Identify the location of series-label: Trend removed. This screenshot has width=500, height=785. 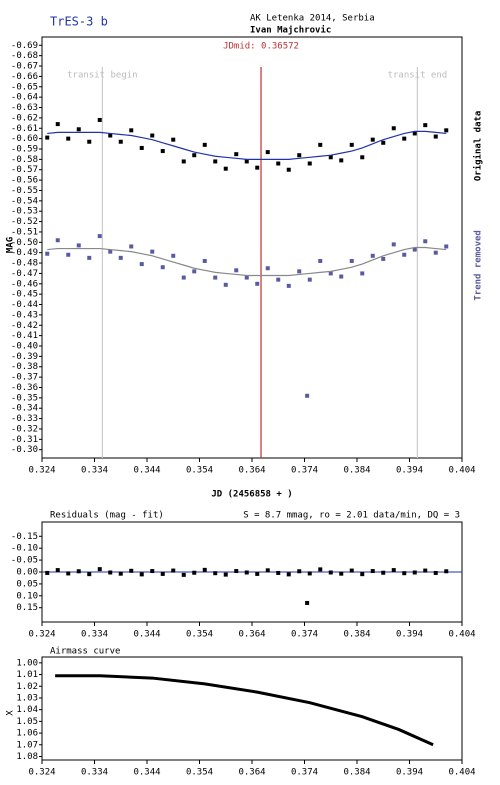
(479, 265).